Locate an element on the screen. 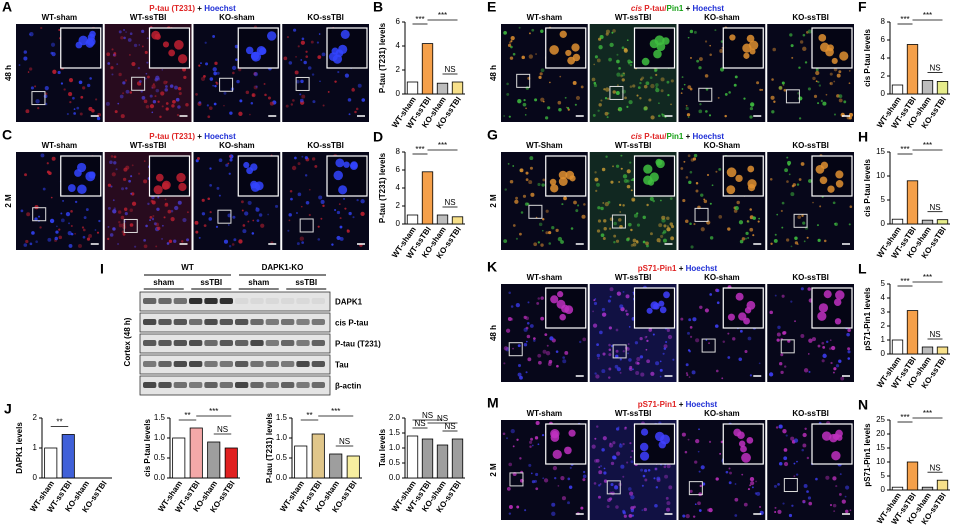 The width and height of the screenshot is (965, 530). y-tick-label: 10 is located at coordinates (880, 461).